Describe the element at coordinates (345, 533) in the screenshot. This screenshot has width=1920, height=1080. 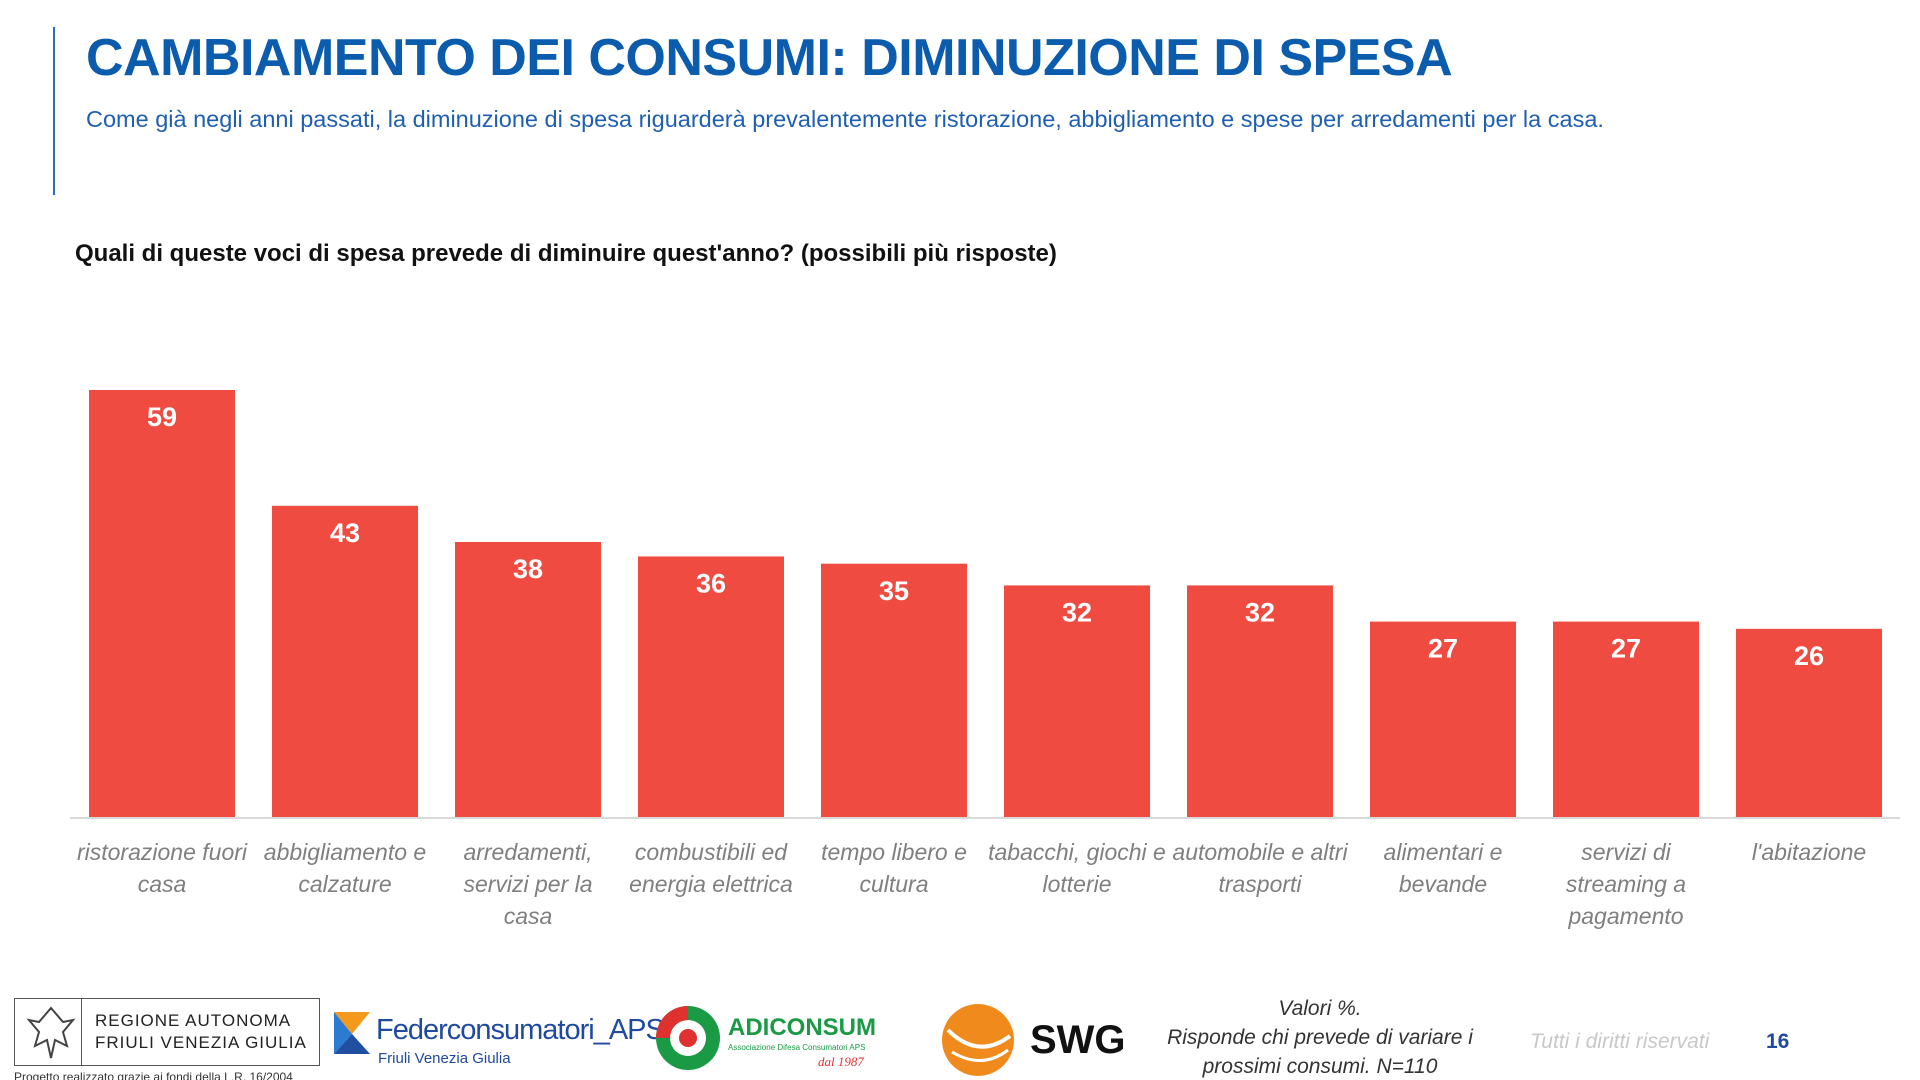
I see `value-label: 43` at that location.